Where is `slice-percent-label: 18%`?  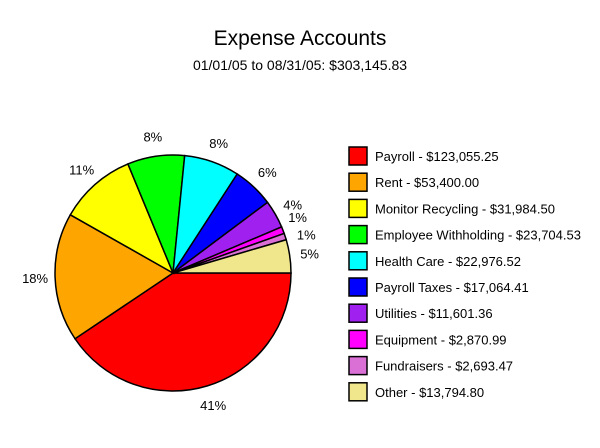
slice-percent-label: 18% is located at coordinates (35, 278).